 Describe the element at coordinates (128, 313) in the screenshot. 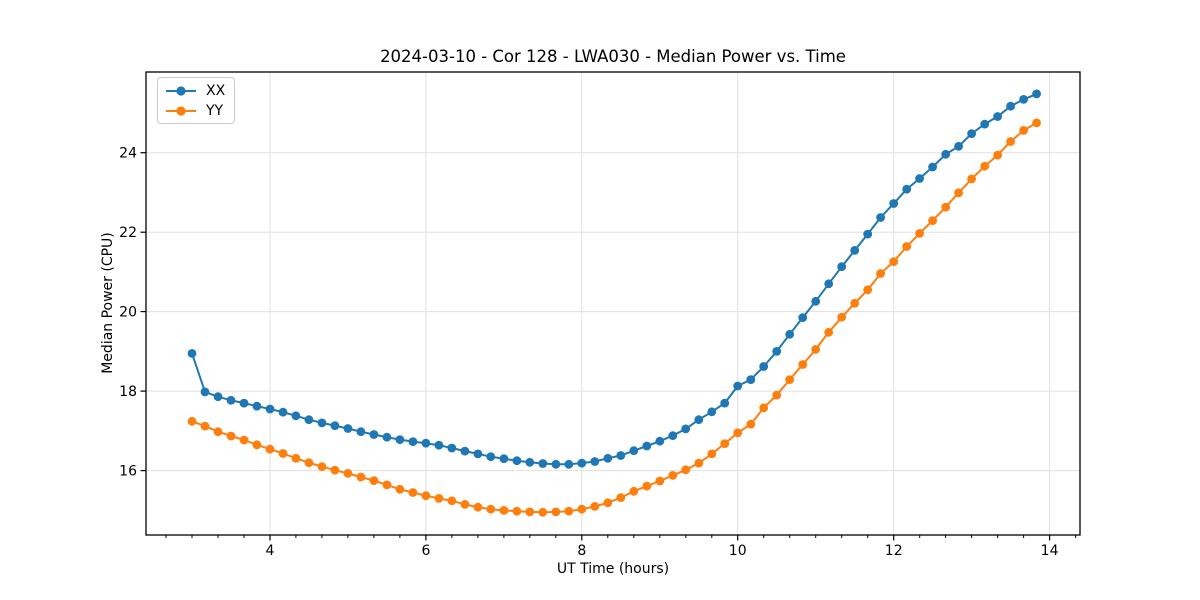

I see `y-tick-label: 20` at that location.